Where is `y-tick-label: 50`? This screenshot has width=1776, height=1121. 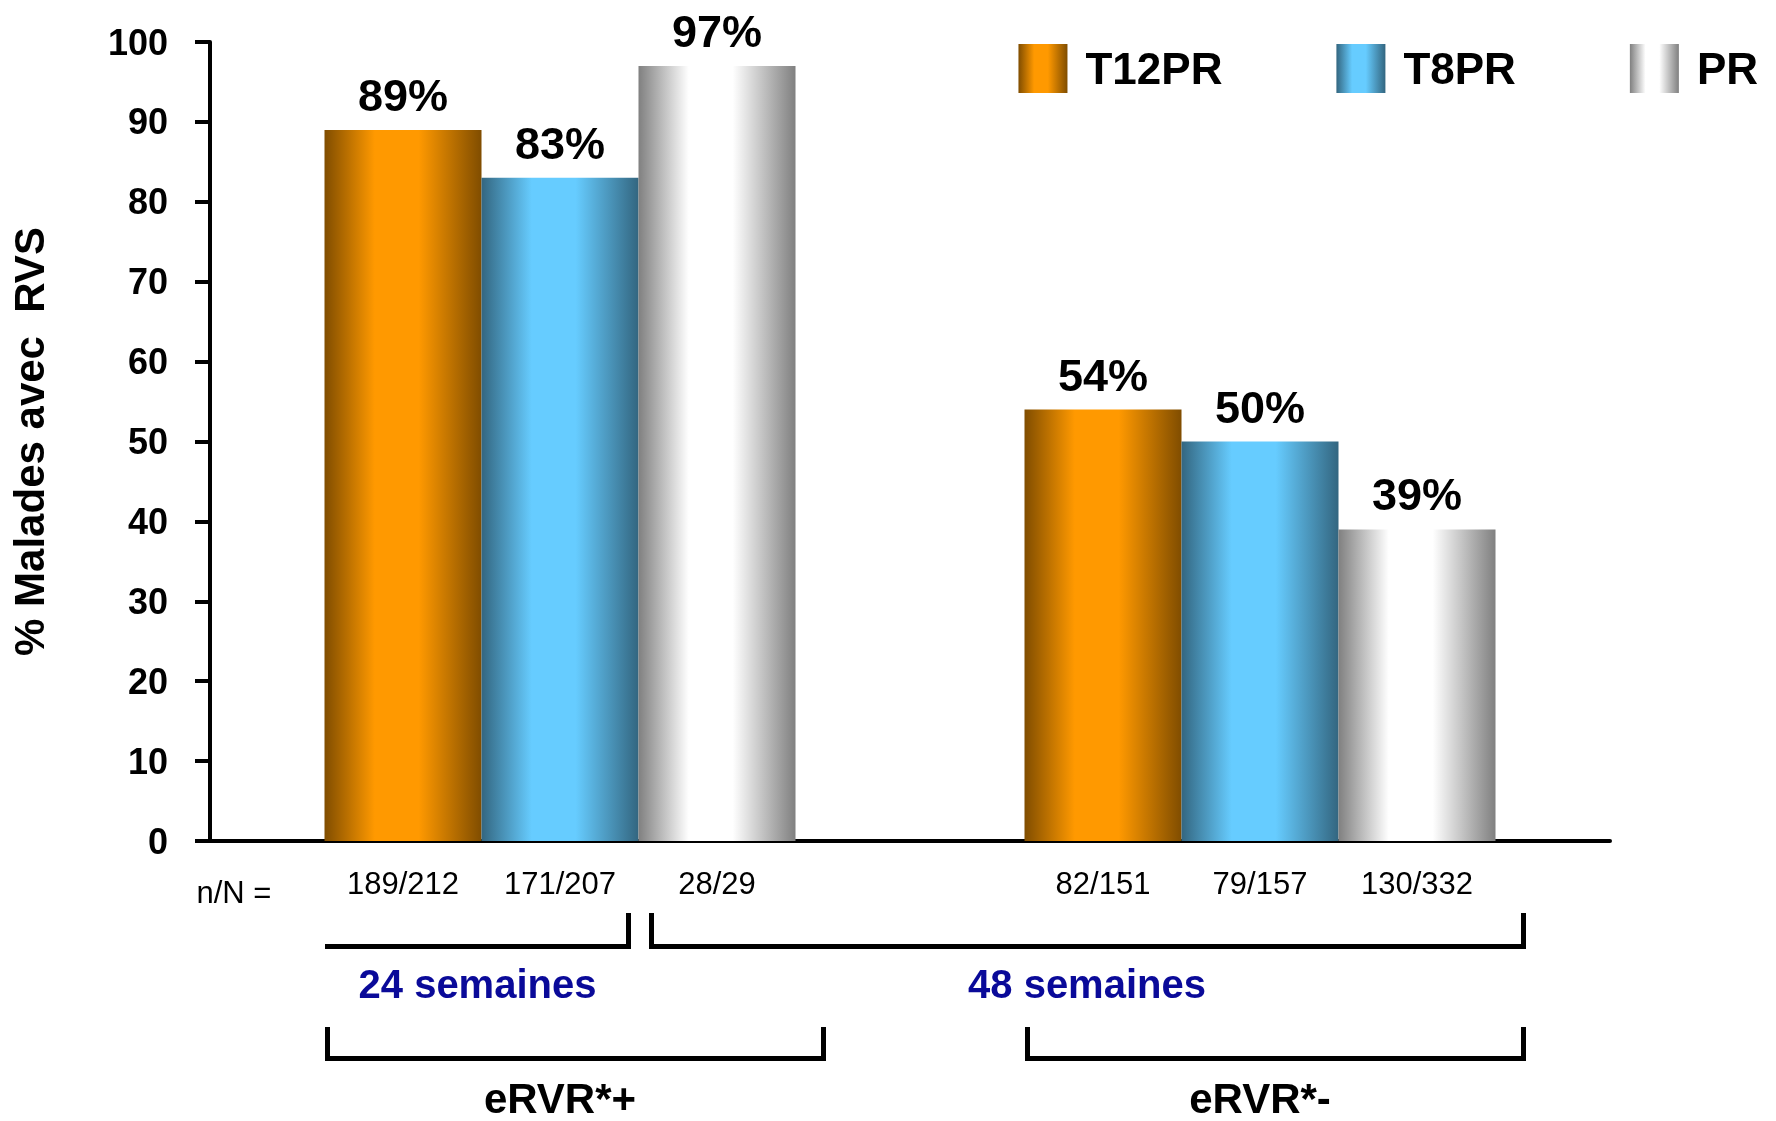
y-tick-label: 50 is located at coordinates (147, 441).